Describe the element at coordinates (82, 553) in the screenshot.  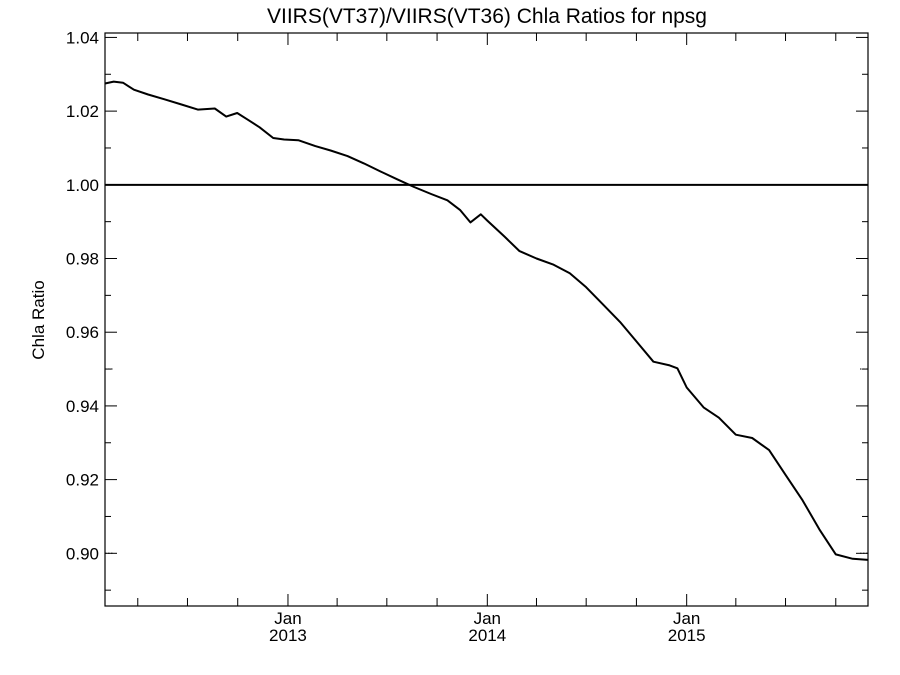
I see `y-tick-label: 0.90` at that location.